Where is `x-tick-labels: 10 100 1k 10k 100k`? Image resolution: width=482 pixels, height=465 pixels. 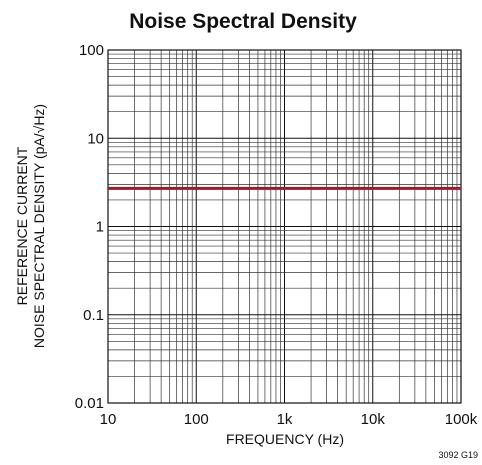
x-tick-labels: 10 100 1k 10k 100k is located at coordinates (289, 419).